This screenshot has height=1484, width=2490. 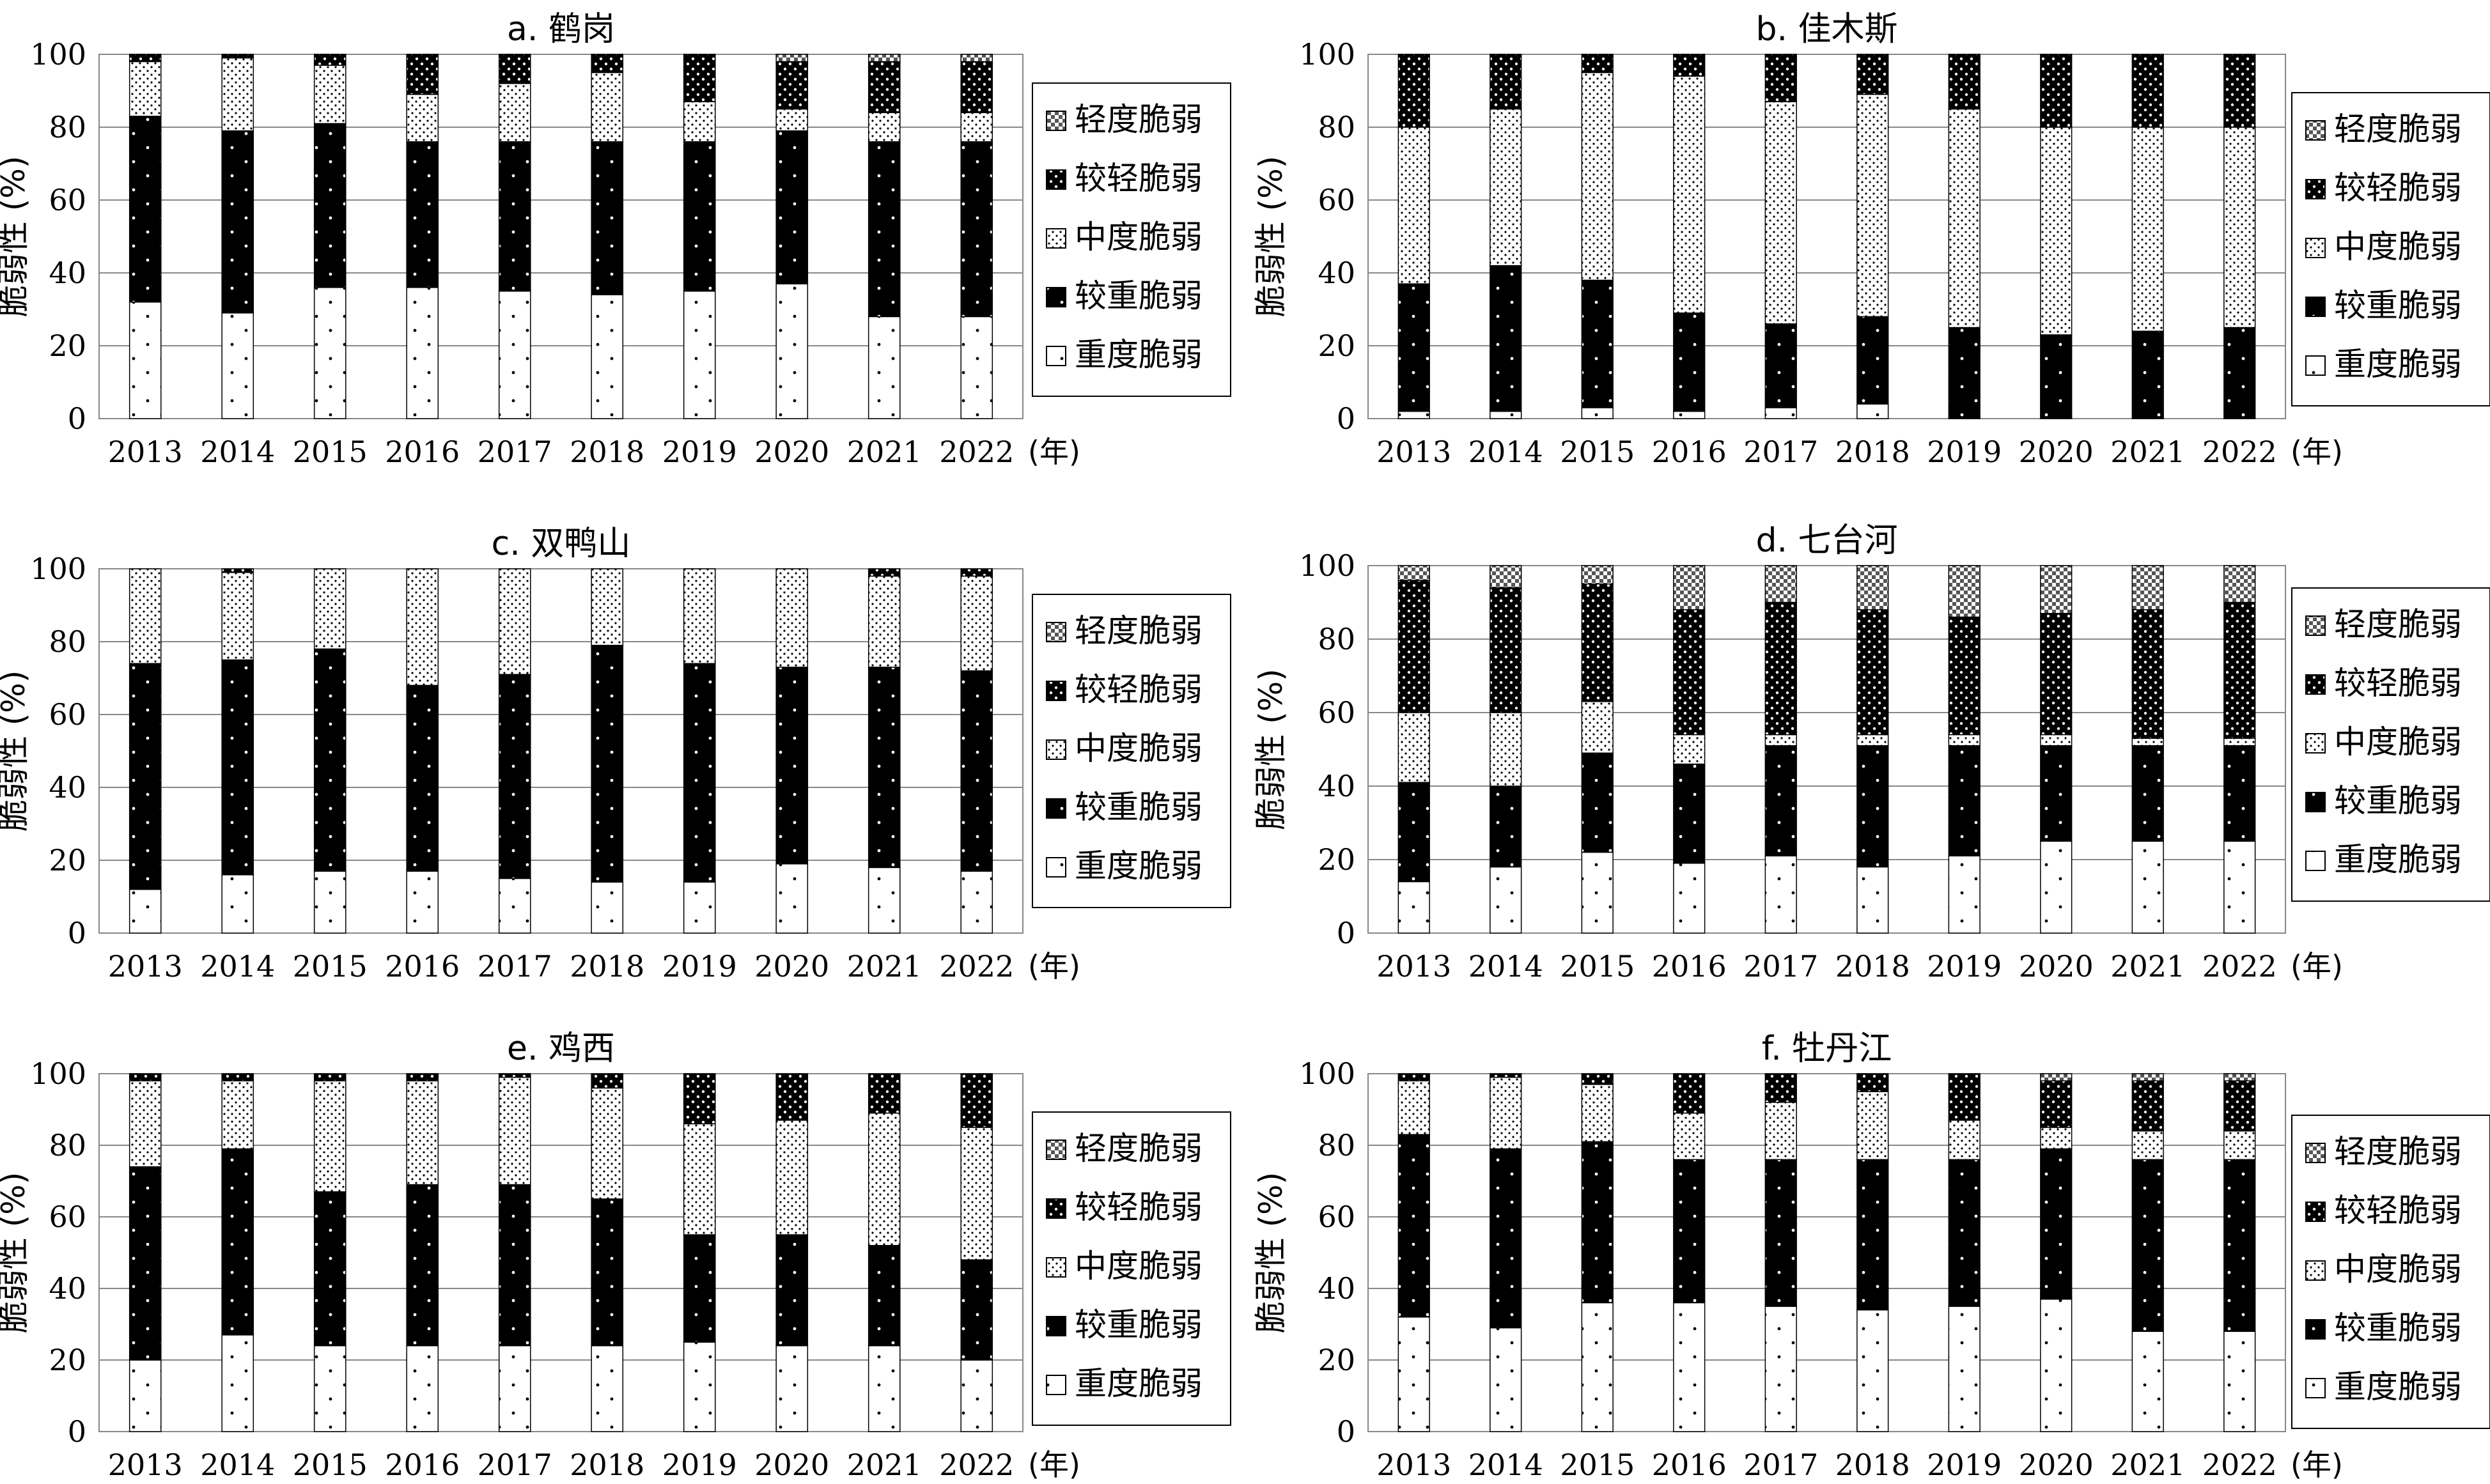 What do you see at coordinates (2147, 1465) in the screenshot?
I see `x-tick-label: 2021` at bounding box center [2147, 1465].